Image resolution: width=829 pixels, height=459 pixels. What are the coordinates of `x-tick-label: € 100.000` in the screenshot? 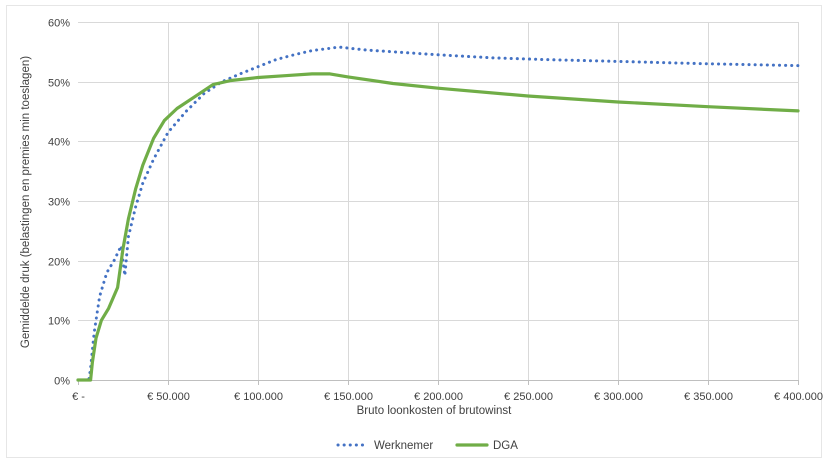 It's located at (258, 397).